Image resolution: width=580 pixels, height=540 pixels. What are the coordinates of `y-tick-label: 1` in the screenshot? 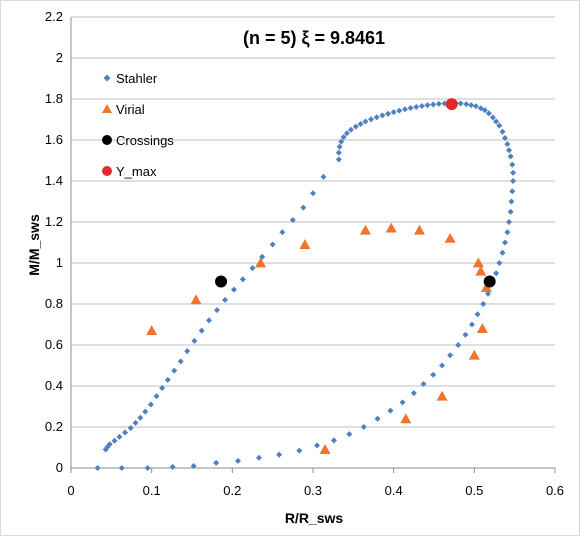 It's located at (59, 262).